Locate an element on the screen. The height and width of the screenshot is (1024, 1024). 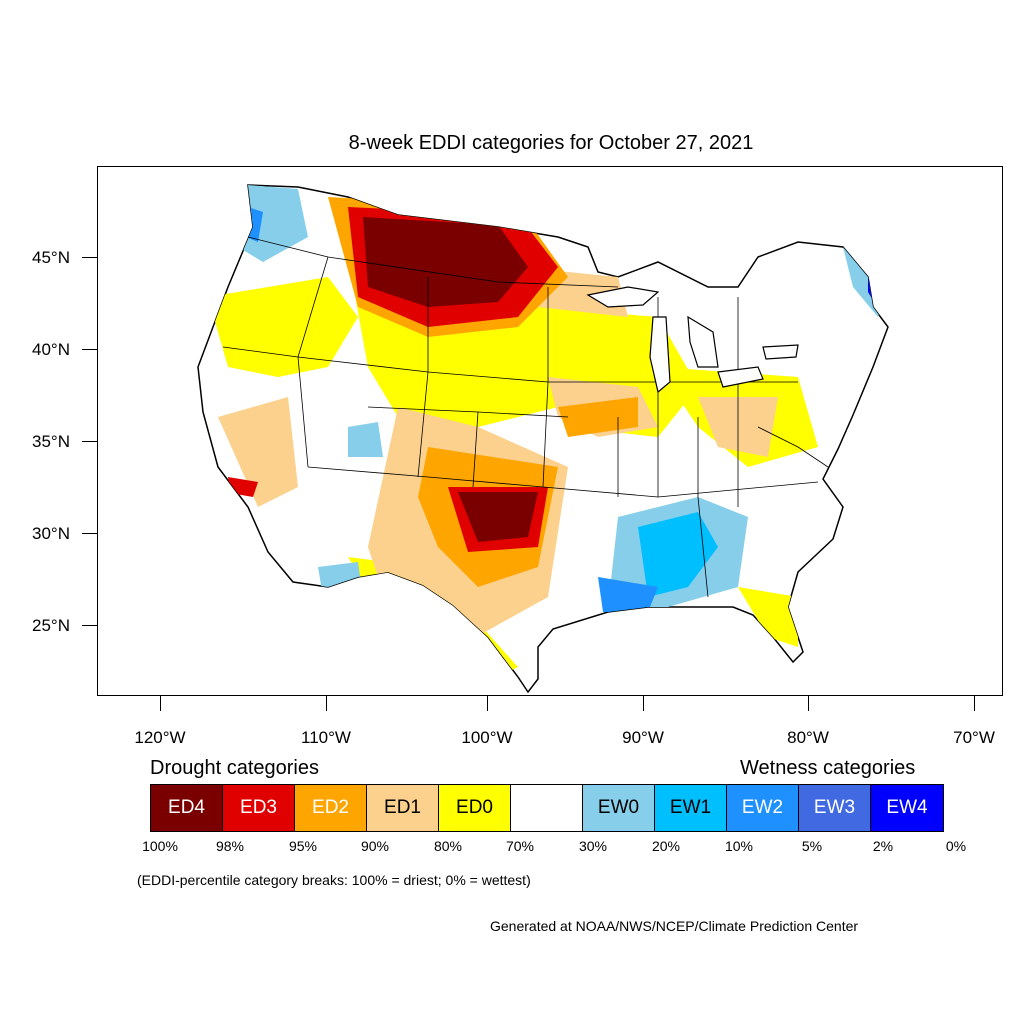
legend-cell-ed1: ED1 is located at coordinates (403, 808).